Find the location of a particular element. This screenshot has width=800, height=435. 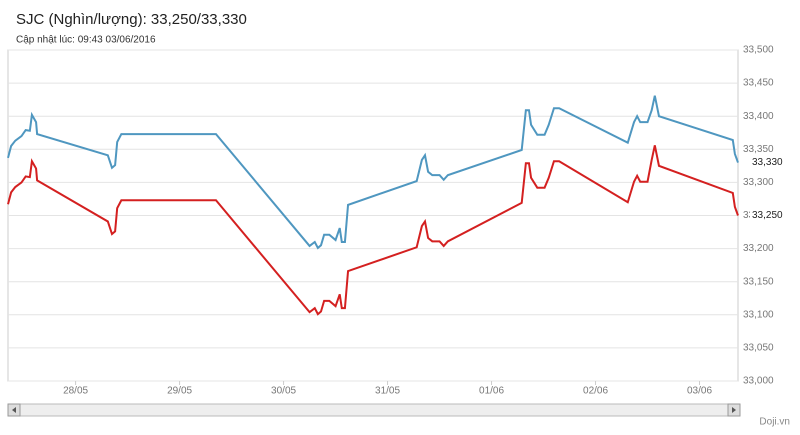

x-tick-label: 02/06 is located at coordinates (595, 391).